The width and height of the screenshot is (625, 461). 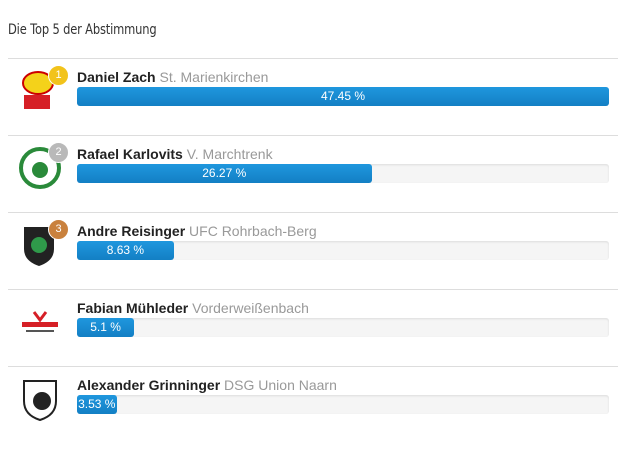 I want to click on progress-track: 8.63 %, so click(x=343, y=250).